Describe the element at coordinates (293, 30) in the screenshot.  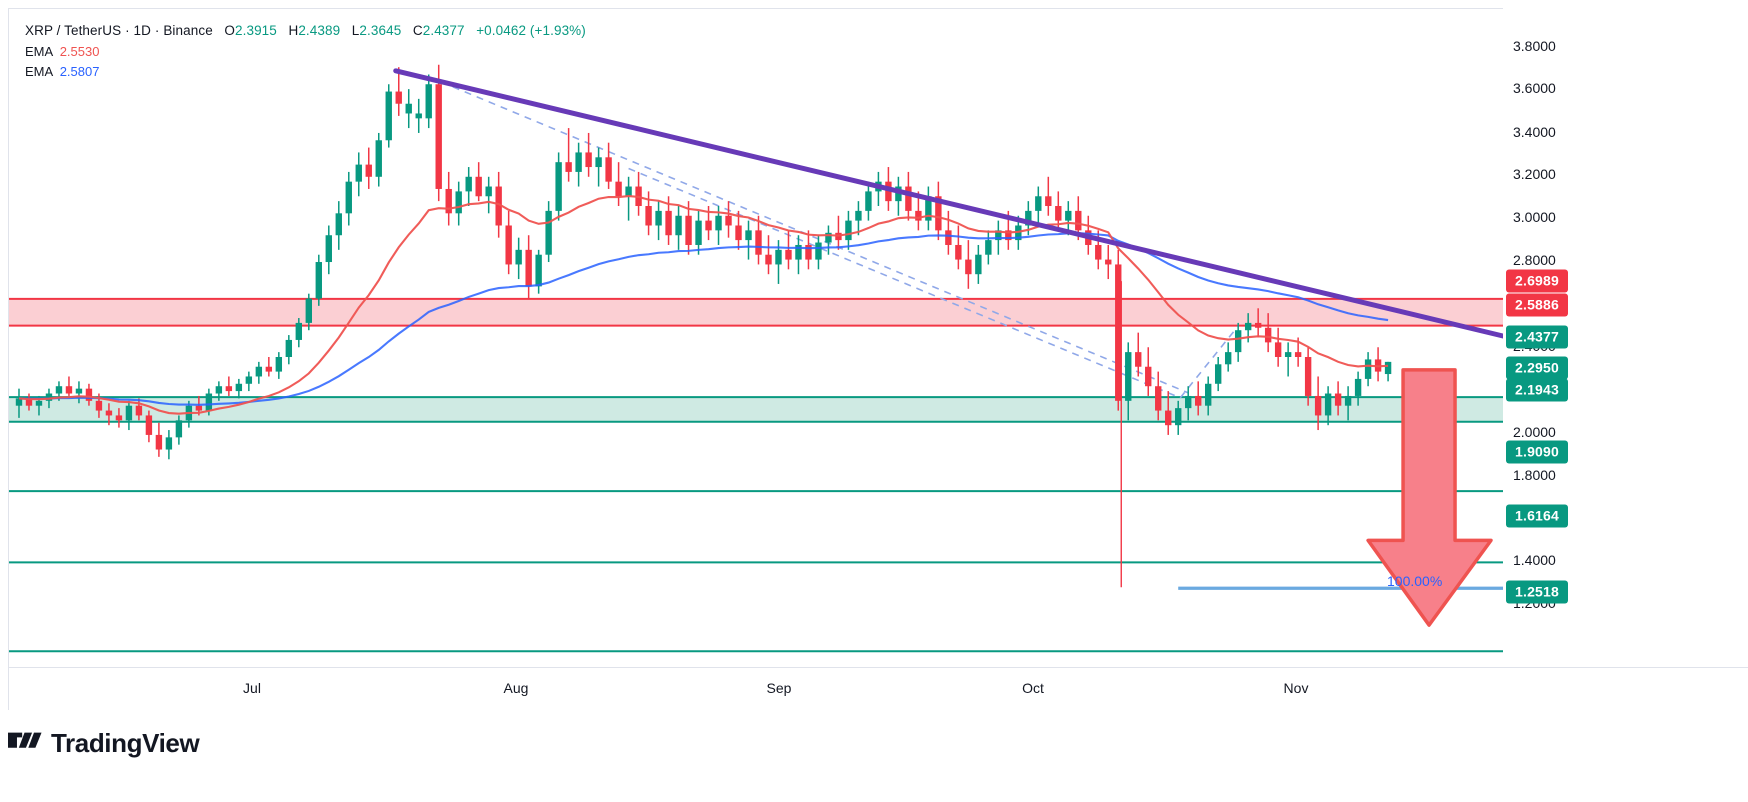
I see `high-key: H` at that location.